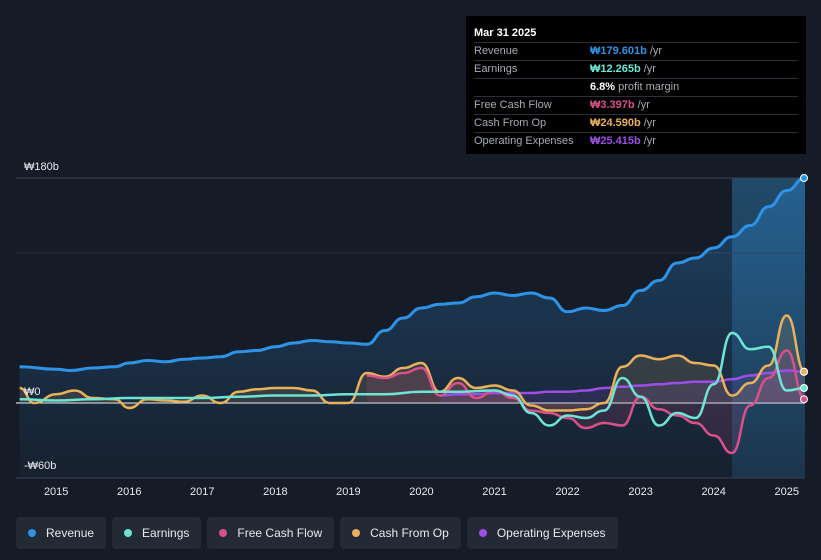 The width and height of the screenshot is (821, 560). I want to click on legend-item-cash-from-op: Cash From Op, so click(400, 533).